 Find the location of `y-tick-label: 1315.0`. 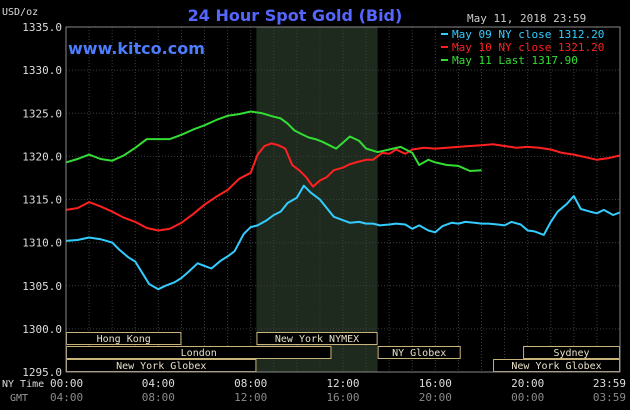

y-tick-label: 1315.0 is located at coordinates (42, 200).